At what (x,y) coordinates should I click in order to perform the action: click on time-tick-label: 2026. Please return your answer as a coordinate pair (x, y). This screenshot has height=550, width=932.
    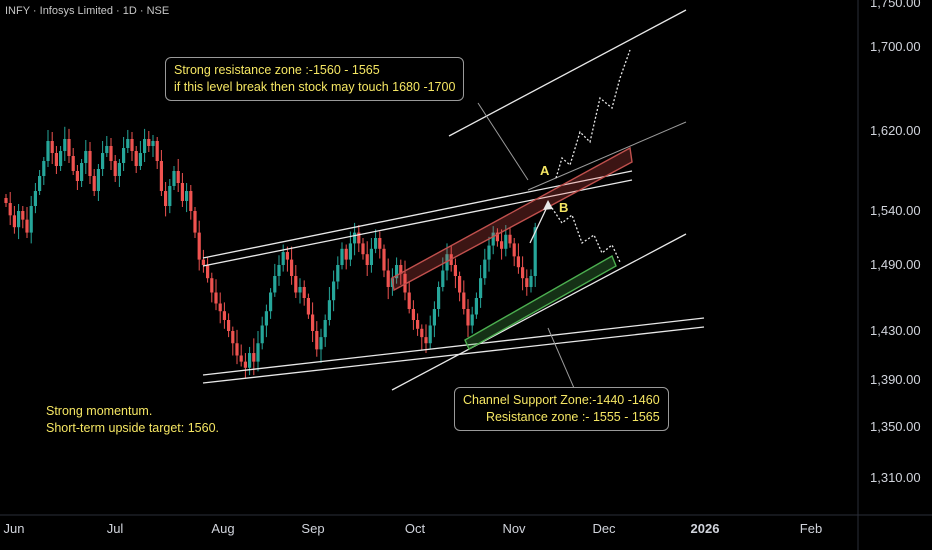
    Looking at the image, I should click on (705, 528).